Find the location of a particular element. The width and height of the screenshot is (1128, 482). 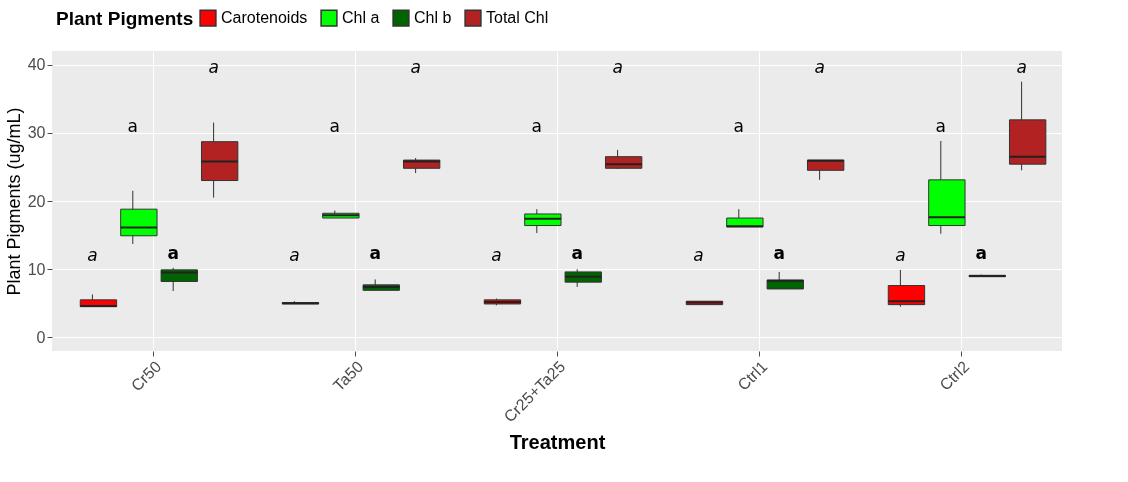

legend-title: Plant Pigments is located at coordinates (125, 18).